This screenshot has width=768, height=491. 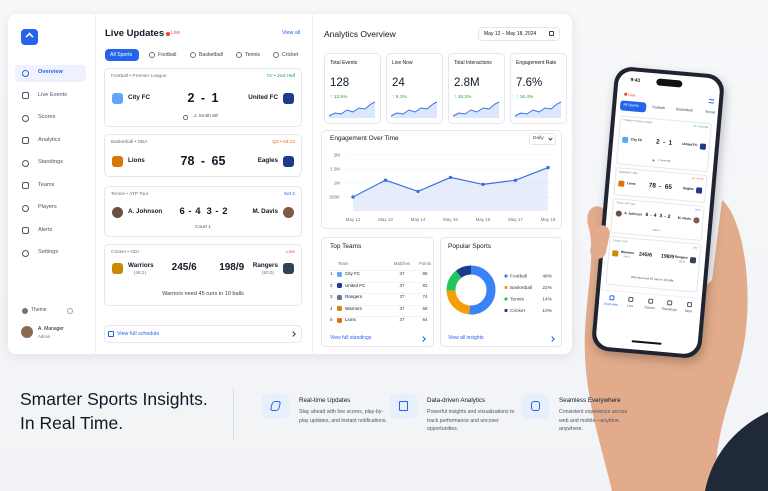 I want to click on x-tick-label: May 16, so click(x=483, y=219).